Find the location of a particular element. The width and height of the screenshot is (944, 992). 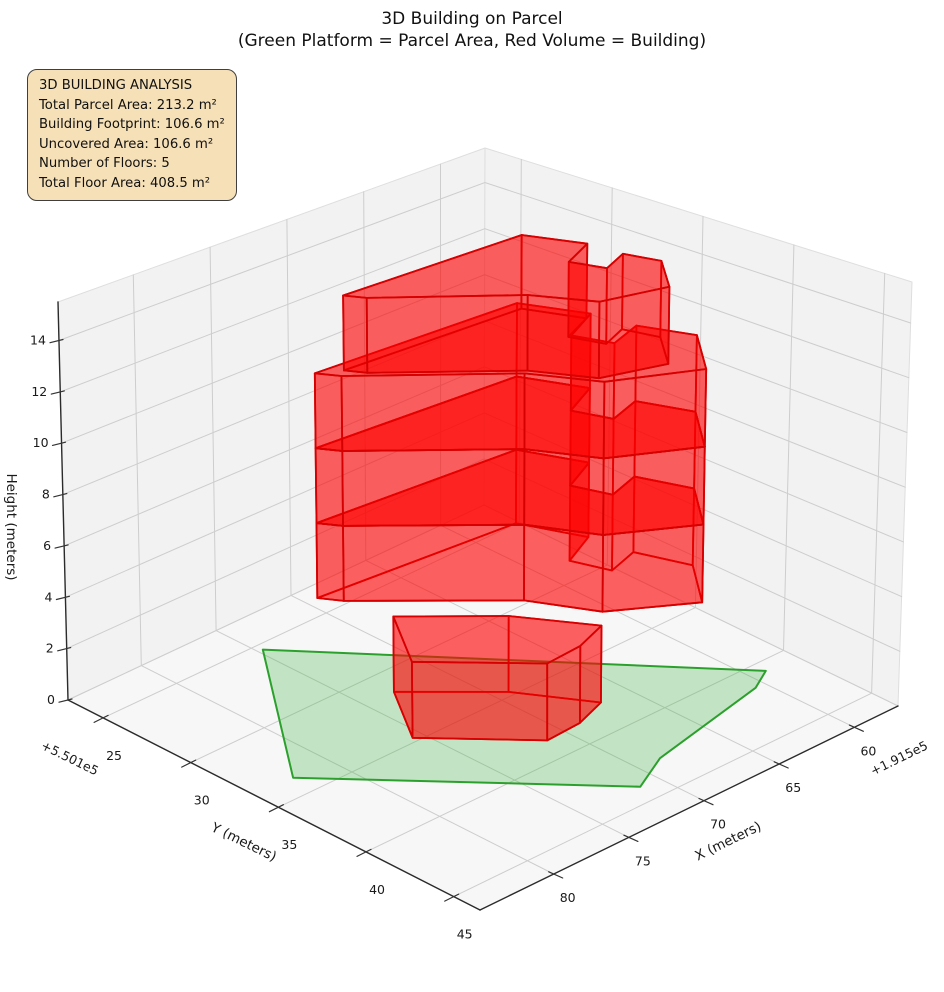

tick-label-y: 30 is located at coordinates (202, 800).